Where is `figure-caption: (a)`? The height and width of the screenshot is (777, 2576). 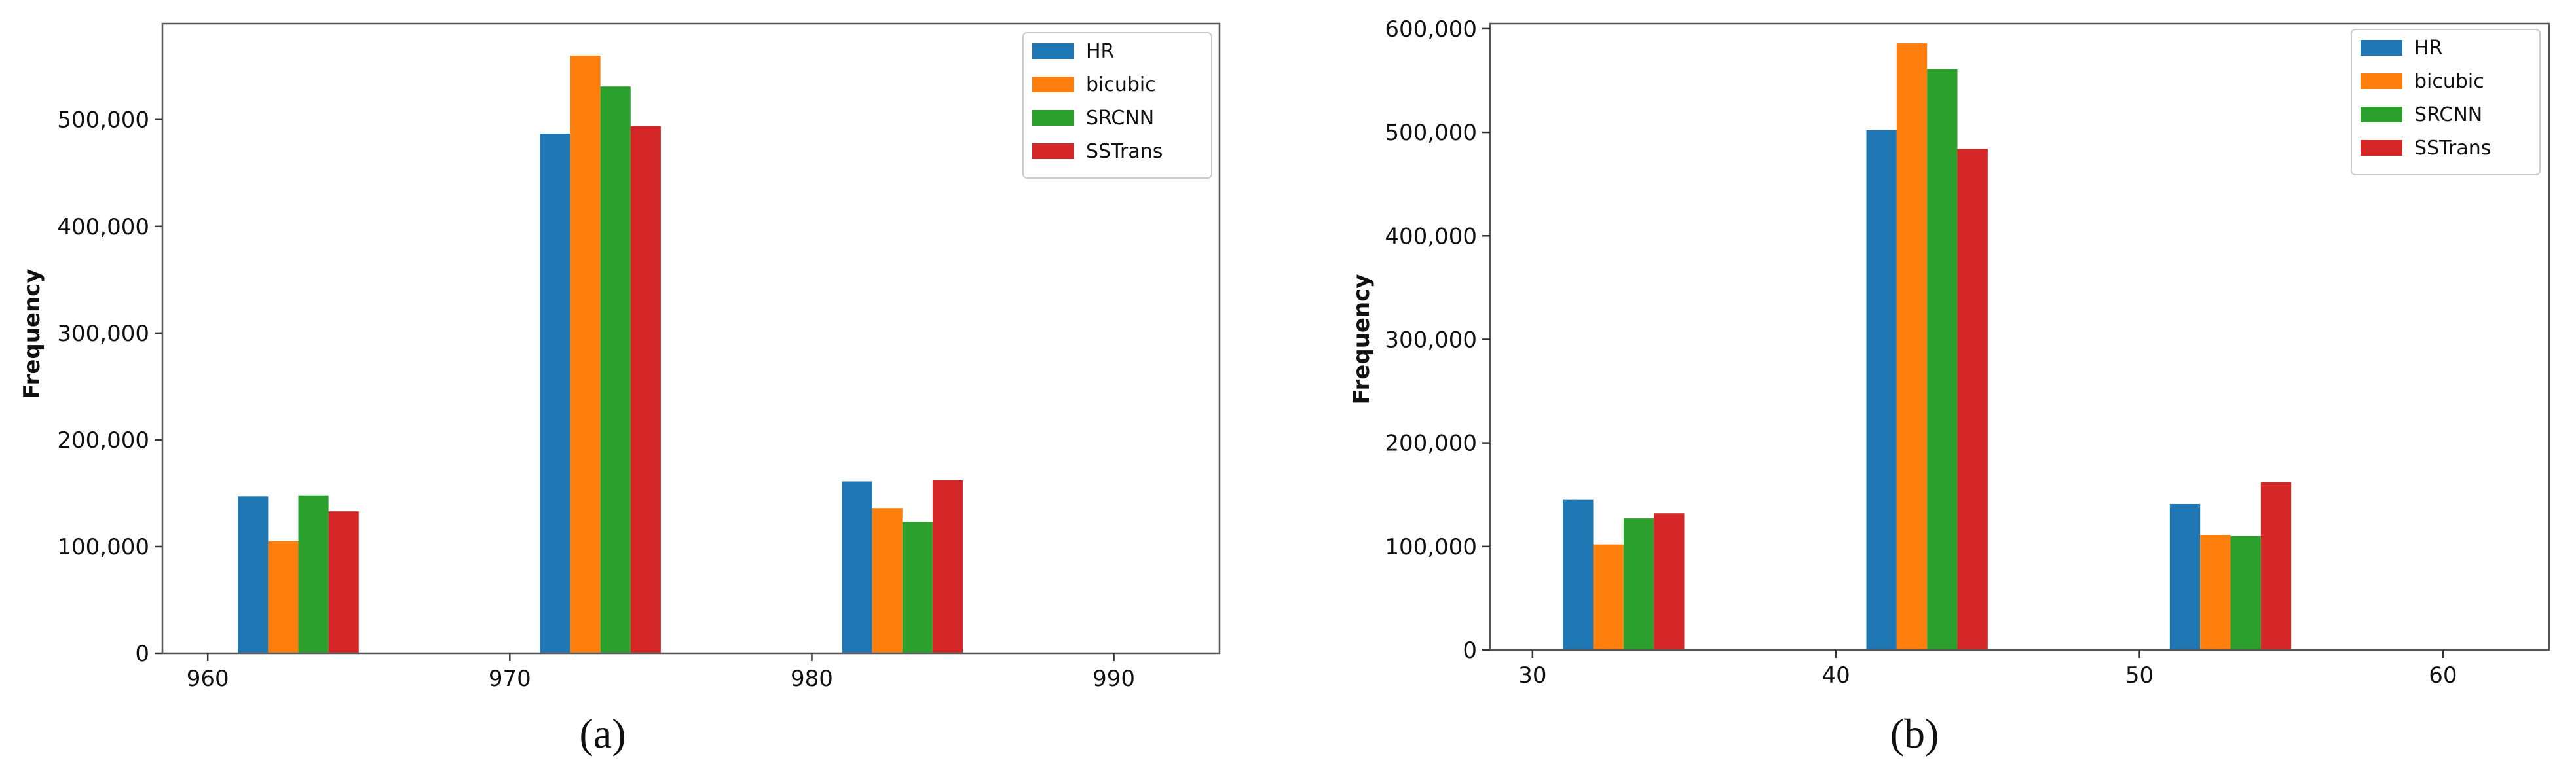
figure-caption: (a) is located at coordinates (602, 733).